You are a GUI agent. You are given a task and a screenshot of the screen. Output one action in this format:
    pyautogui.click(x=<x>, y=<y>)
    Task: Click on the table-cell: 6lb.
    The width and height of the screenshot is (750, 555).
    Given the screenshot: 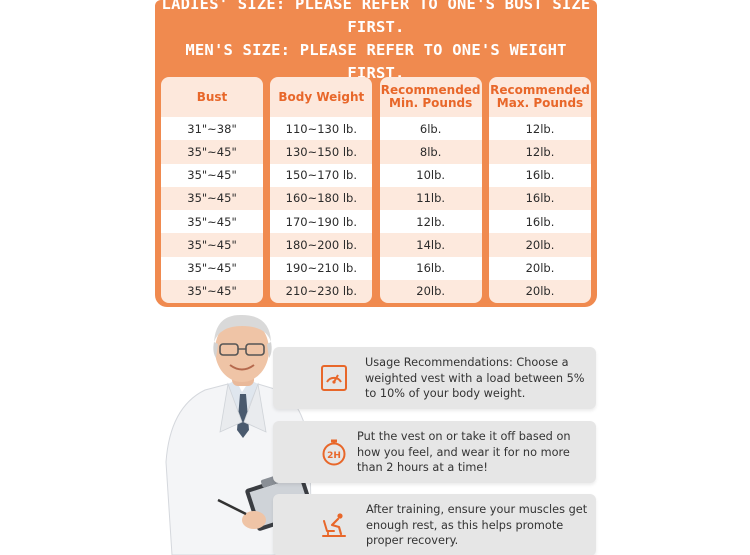 What is the action you would take?
    pyautogui.click(x=430, y=129)
    